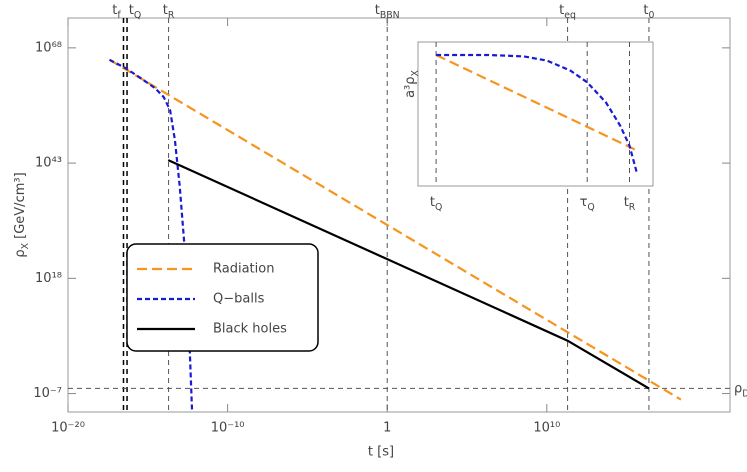  Describe the element at coordinates (243, 269) in the screenshot. I see `legend-label: Radiation` at that location.